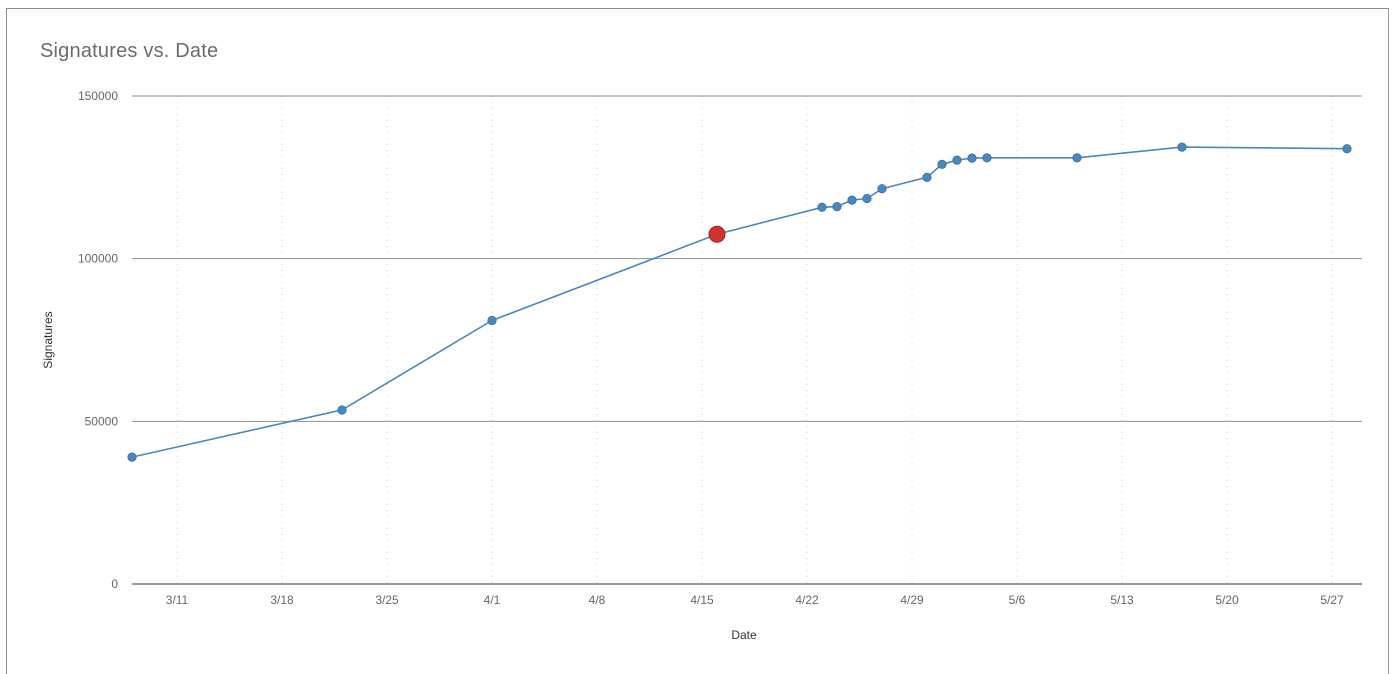  Describe the element at coordinates (702, 600) in the screenshot. I see `x-tick-label: 4/15` at that location.